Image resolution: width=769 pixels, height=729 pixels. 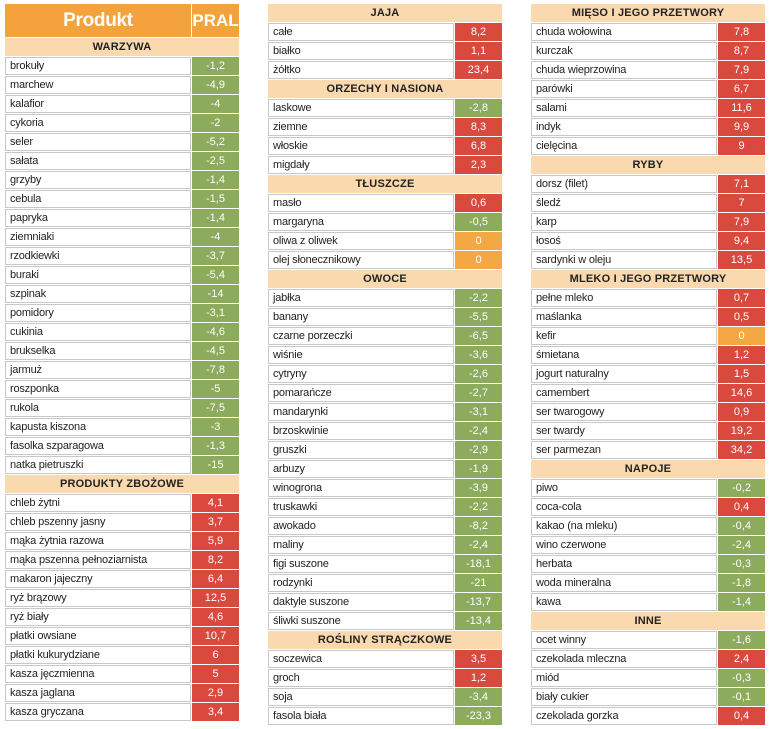 I want to click on table-row: płatki kukurydziane 6, so click(x=122, y=655).